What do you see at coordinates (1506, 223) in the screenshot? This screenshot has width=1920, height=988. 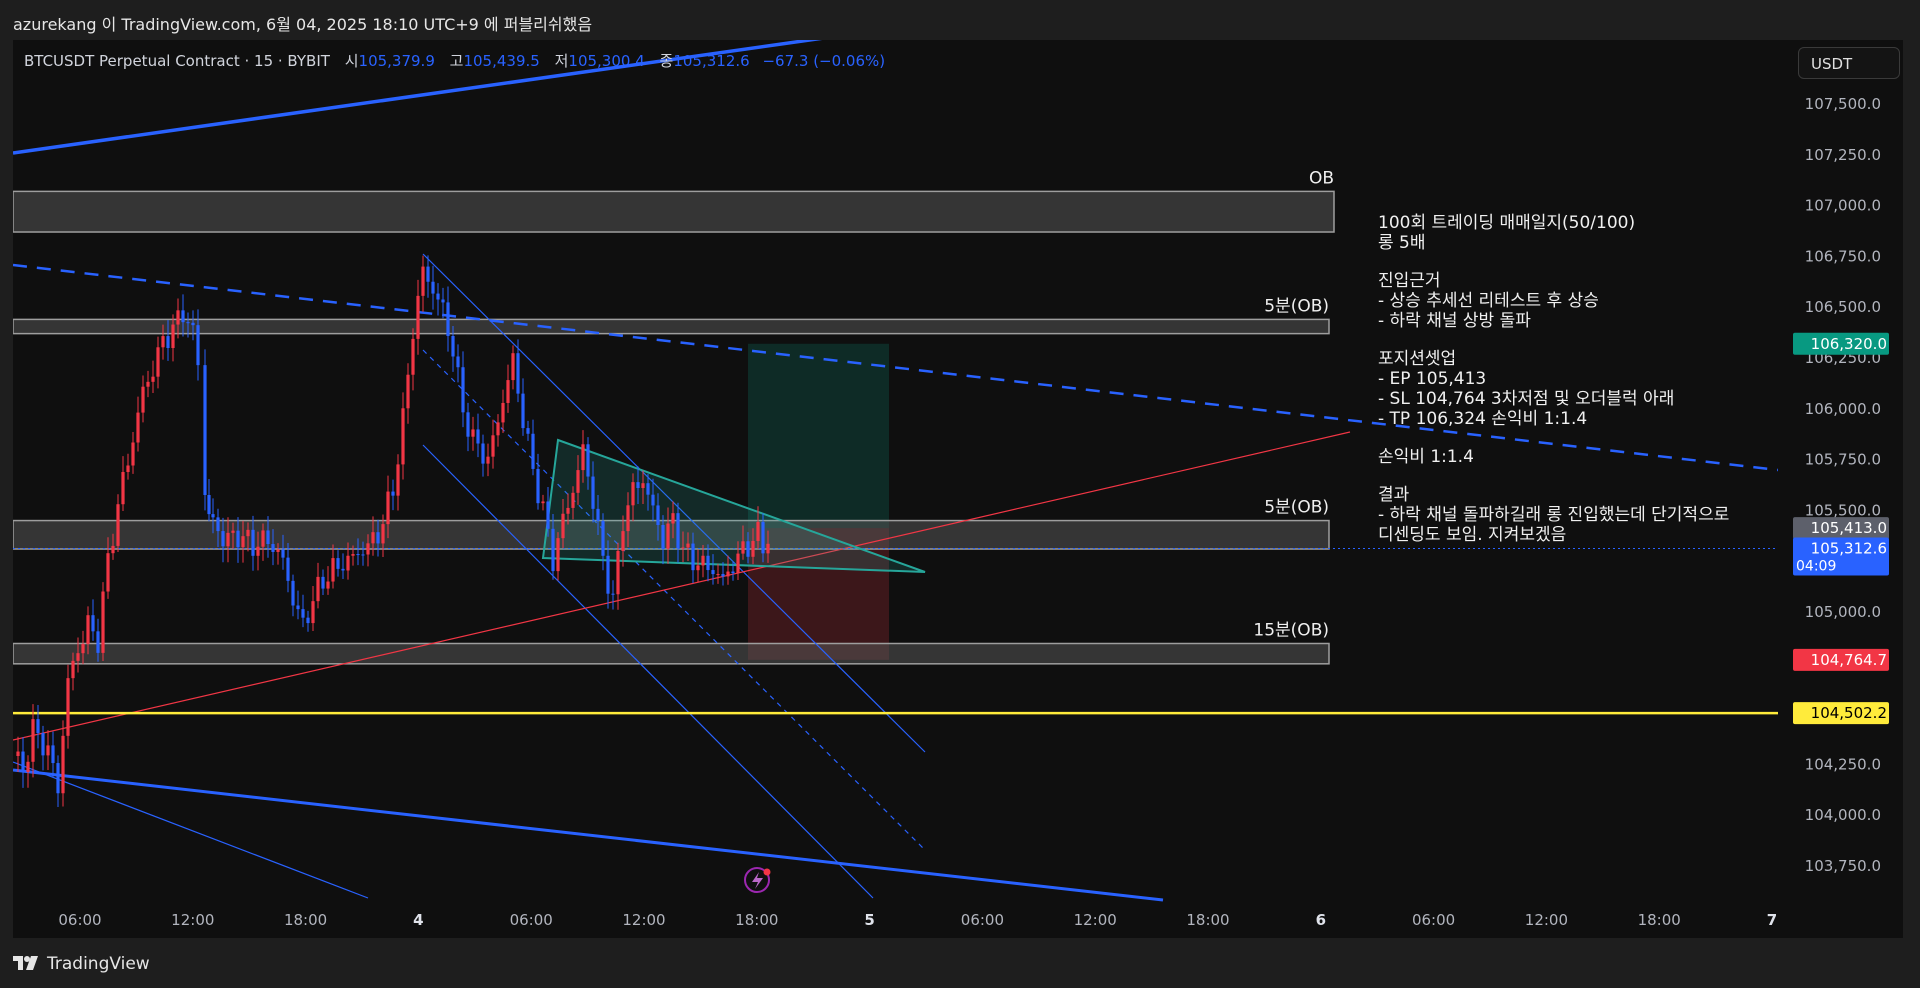 I see `trade-note-line: 100회 트레이딩 매매일지(50/100)` at bounding box center [1506, 223].